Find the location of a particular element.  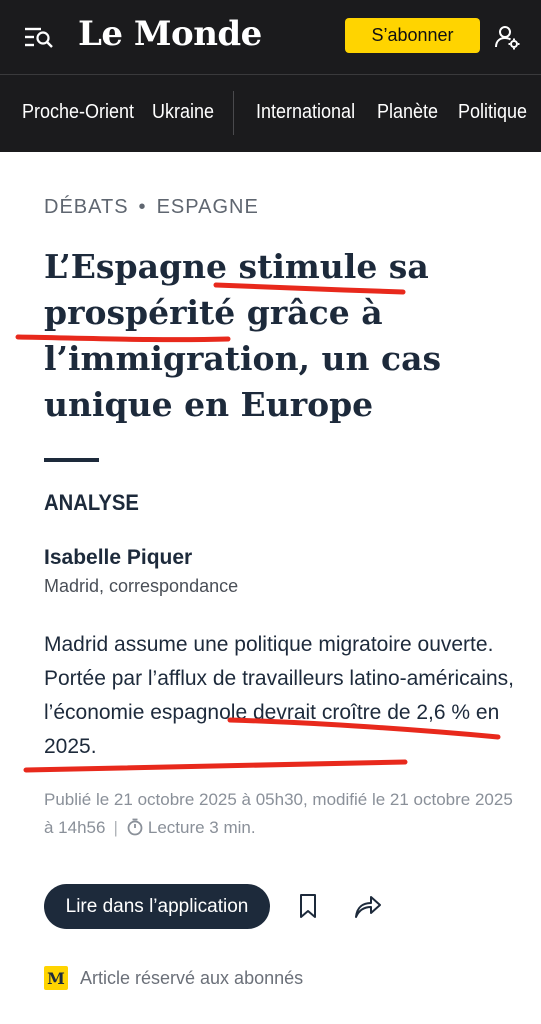

bookmark-icon is located at coordinates (308, 906).